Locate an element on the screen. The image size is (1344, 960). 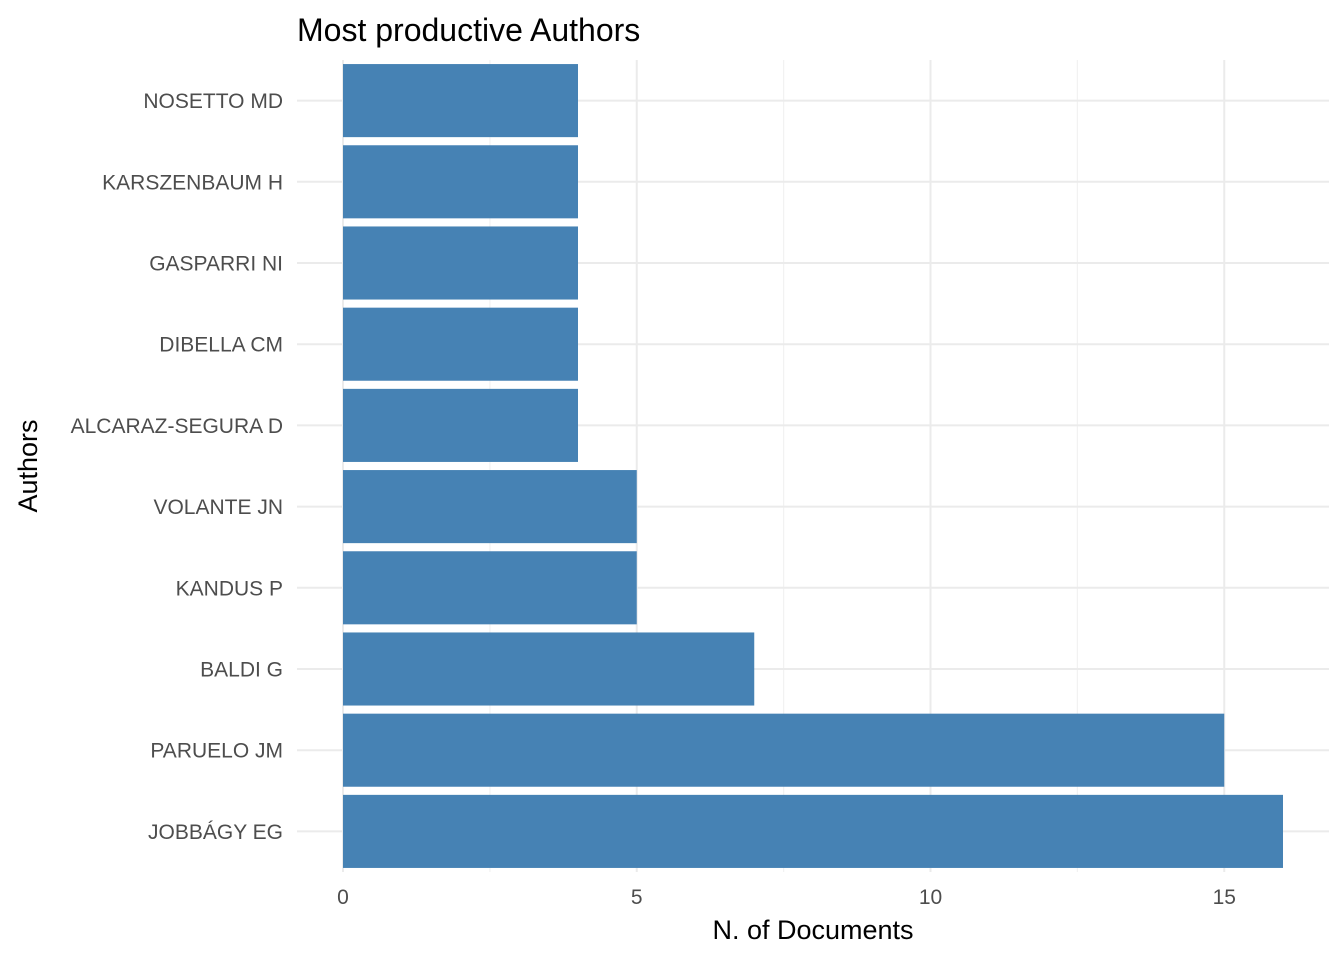
y-tick-label: KANDUS P is located at coordinates (229, 588).